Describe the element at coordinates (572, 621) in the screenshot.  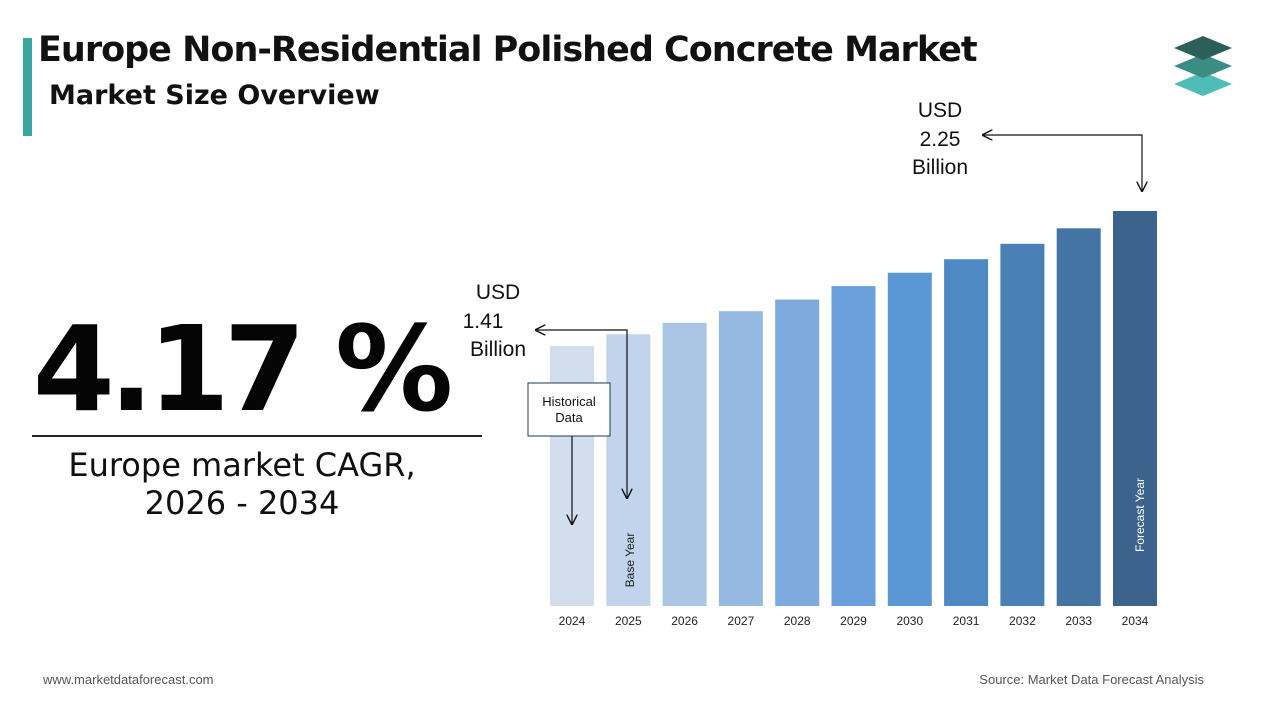
I see `x-tick-label-2024: 2024` at that location.